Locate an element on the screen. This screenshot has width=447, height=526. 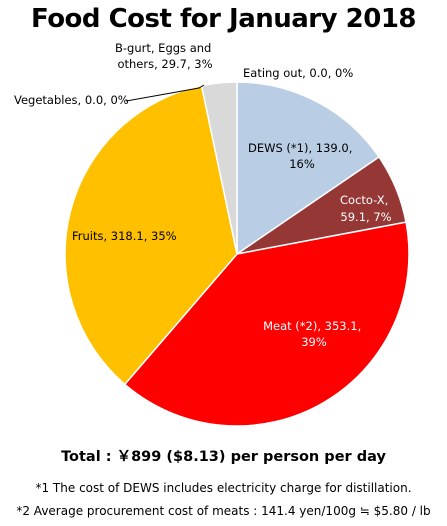
label-dews: DEWS (*1), 139.0, 16% is located at coordinates (302, 156).